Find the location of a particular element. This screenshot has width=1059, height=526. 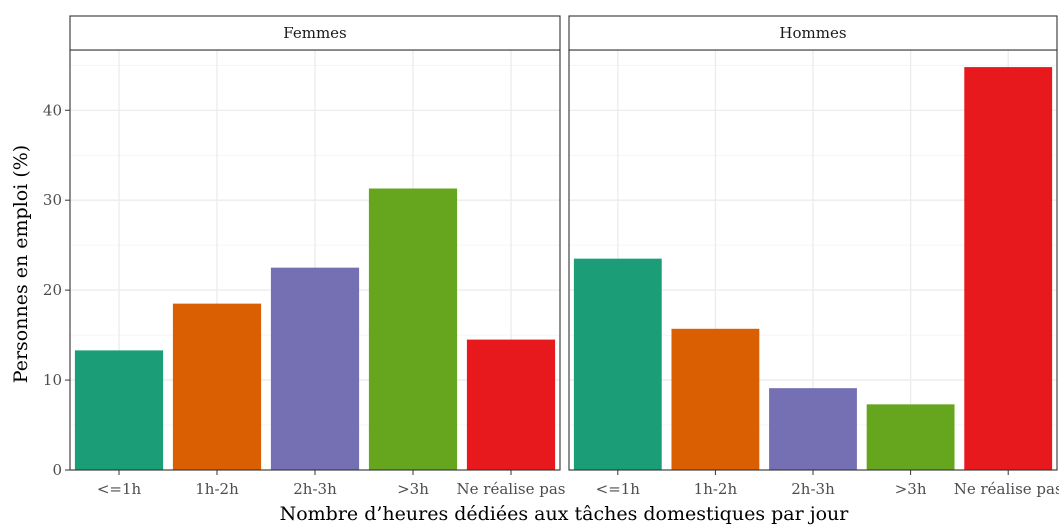

y-tick-label: 10 is located at coordinates (52, 380).